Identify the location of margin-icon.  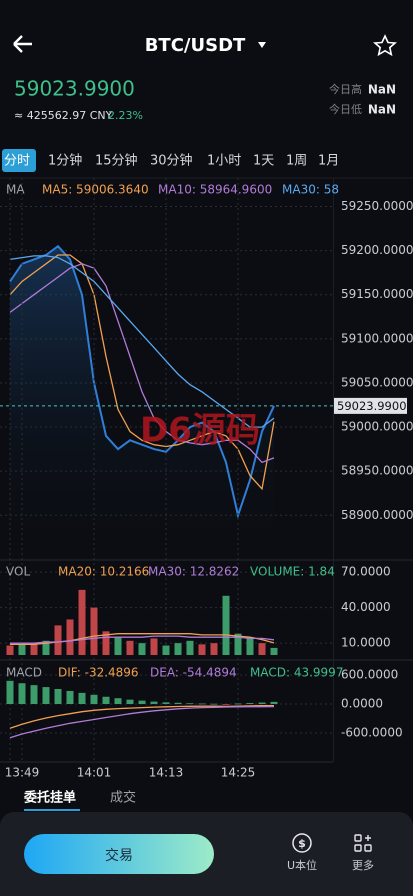
(302, 843).